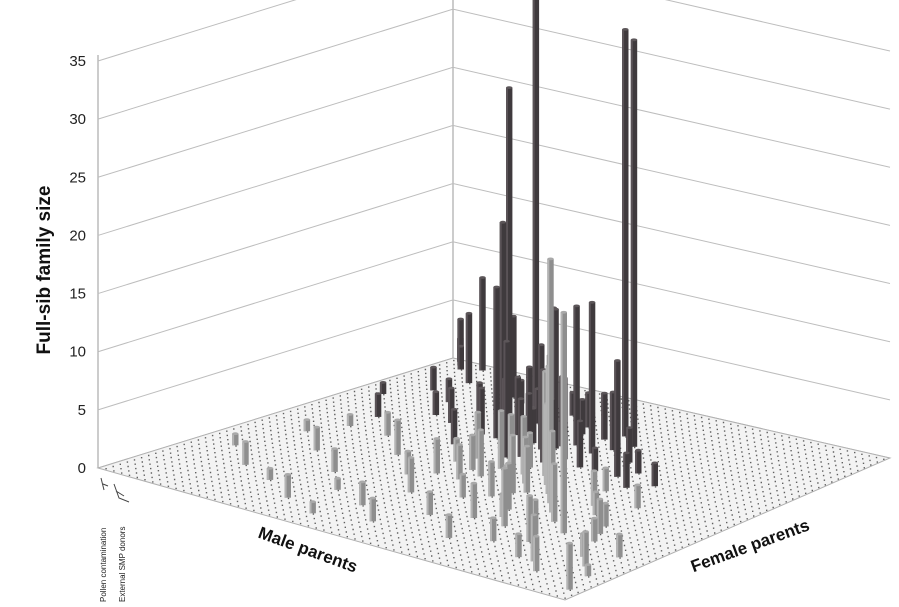 The height and width of the screenshot is (607, 899). I want to click on y-tick-label: 30, so click(77, 119).